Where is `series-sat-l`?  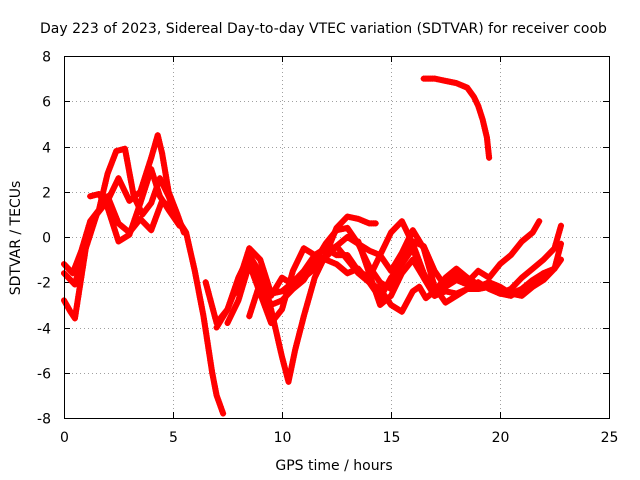 series-sat-l is located at coordinates (456, 118).